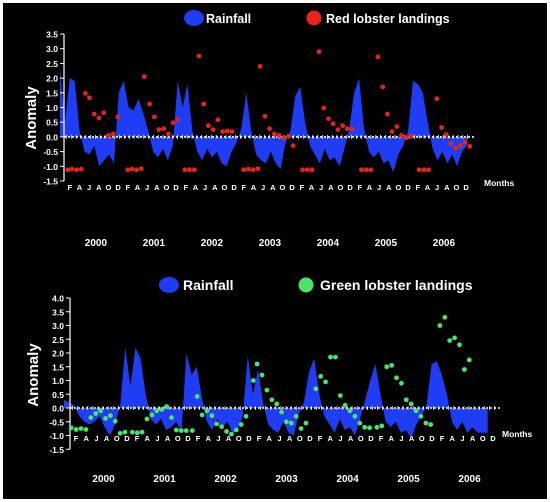  What do you see at coordinates (52, 93) in the screenshot?
I see `y-tick-label: 1.5` at bounding box center [52, 93].